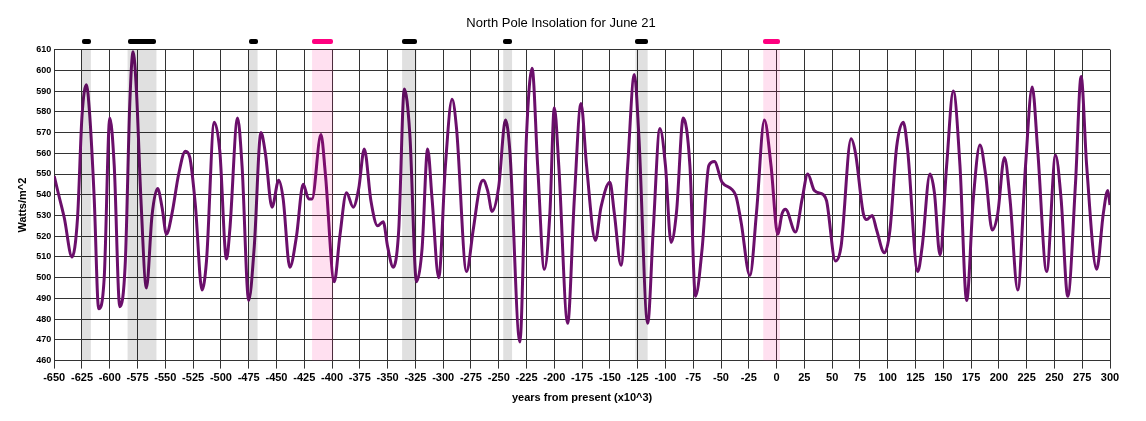  Describe the element at coordinates (1082, 377) in the screenshot. I see `x-tick-label: 275` at that location.